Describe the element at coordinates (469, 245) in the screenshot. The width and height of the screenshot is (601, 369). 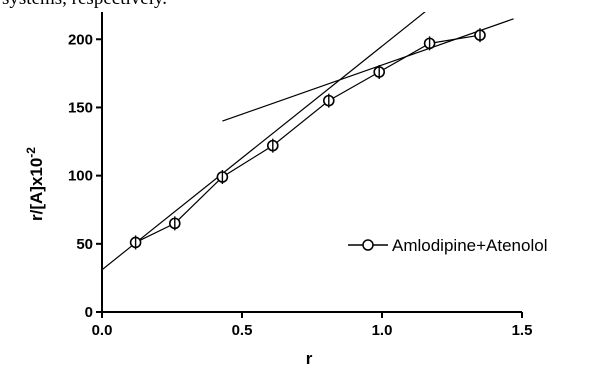
I see `legend-label: Amlodipine+Atenolol` at that location.